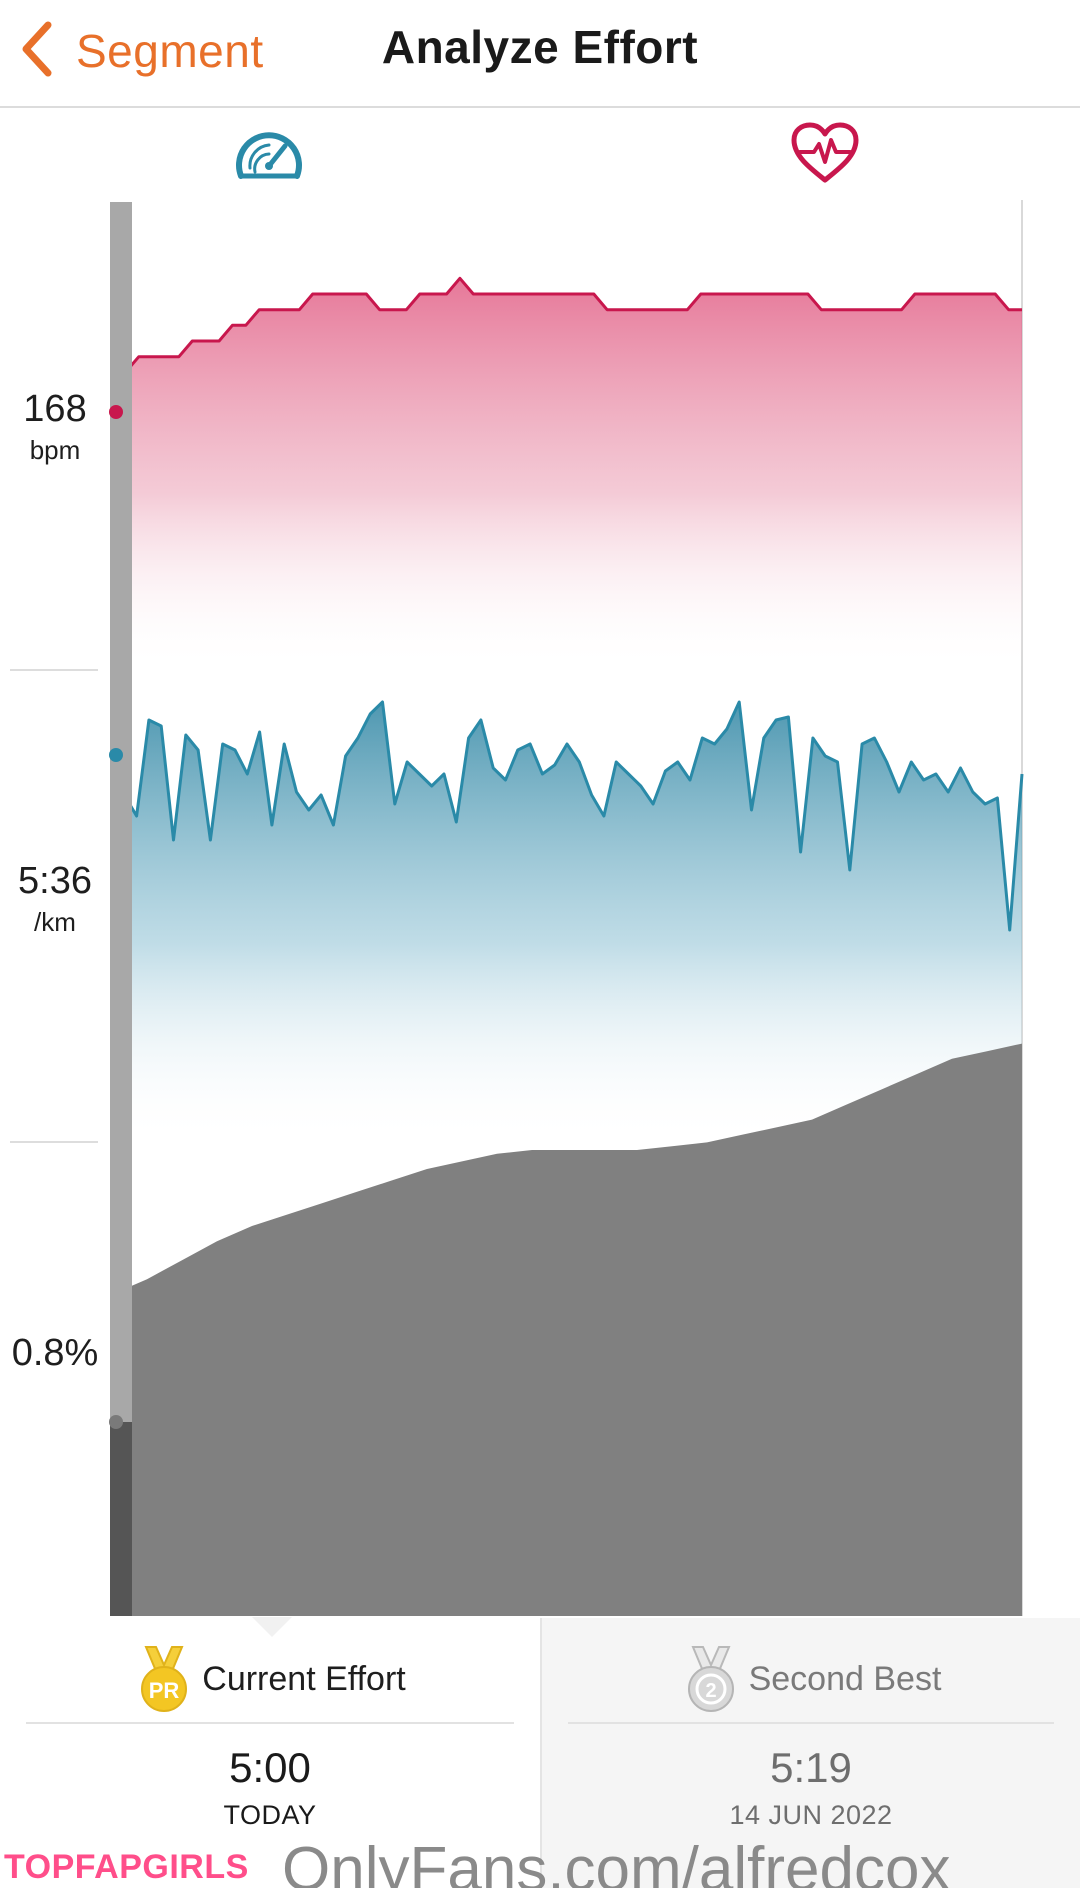 The image size is (1080, 1888). I want to click on hr-marker, so click(116, 412).